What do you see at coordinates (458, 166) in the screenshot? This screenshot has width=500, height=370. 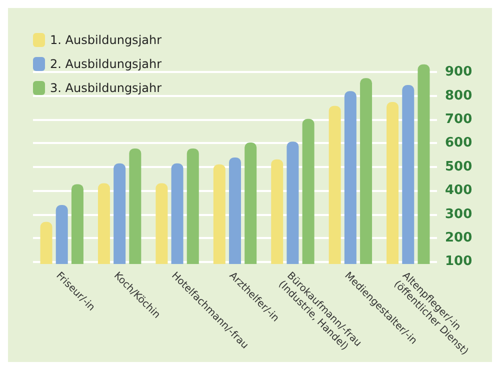 I see `y-tick-label: 500` at bounding box center [458, 166].